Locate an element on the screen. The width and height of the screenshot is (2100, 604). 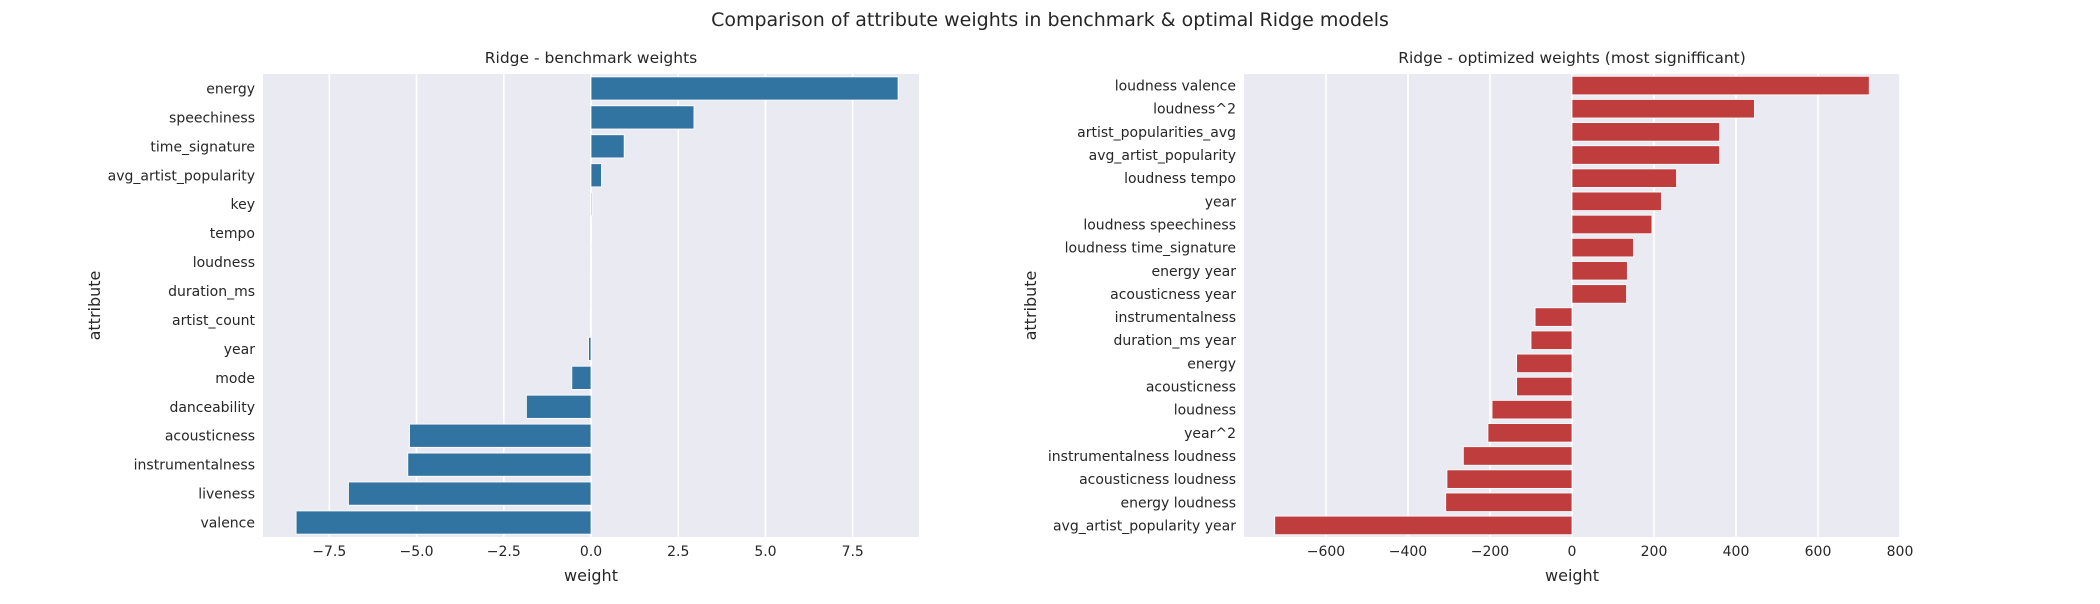
optimized-y-tick-label: loudness speechiness is located at coordinates (1159, 225).